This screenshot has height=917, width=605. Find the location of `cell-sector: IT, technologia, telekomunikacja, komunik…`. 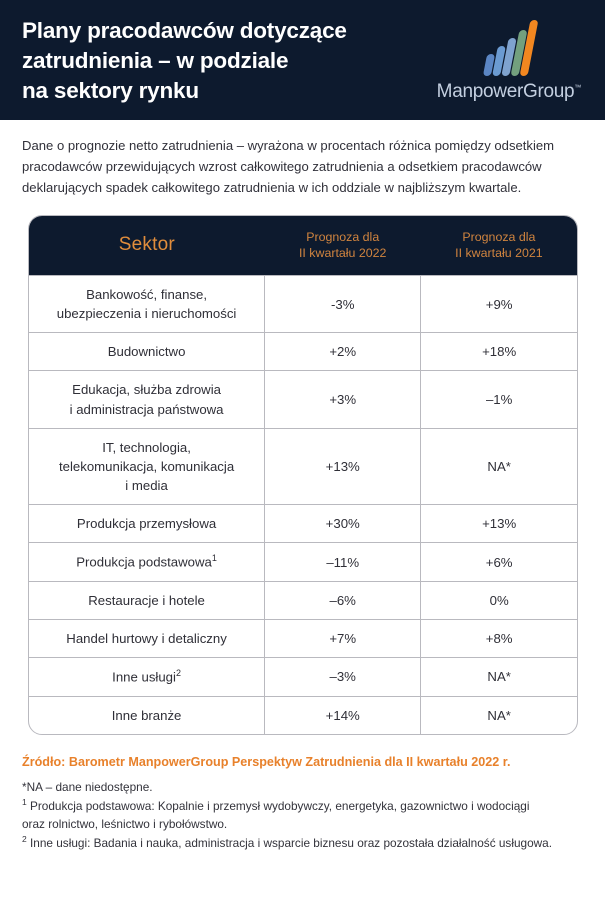

cell-sector: IT, technologia, telekomunikacja, komunik… is located at coordinates (147, 466).